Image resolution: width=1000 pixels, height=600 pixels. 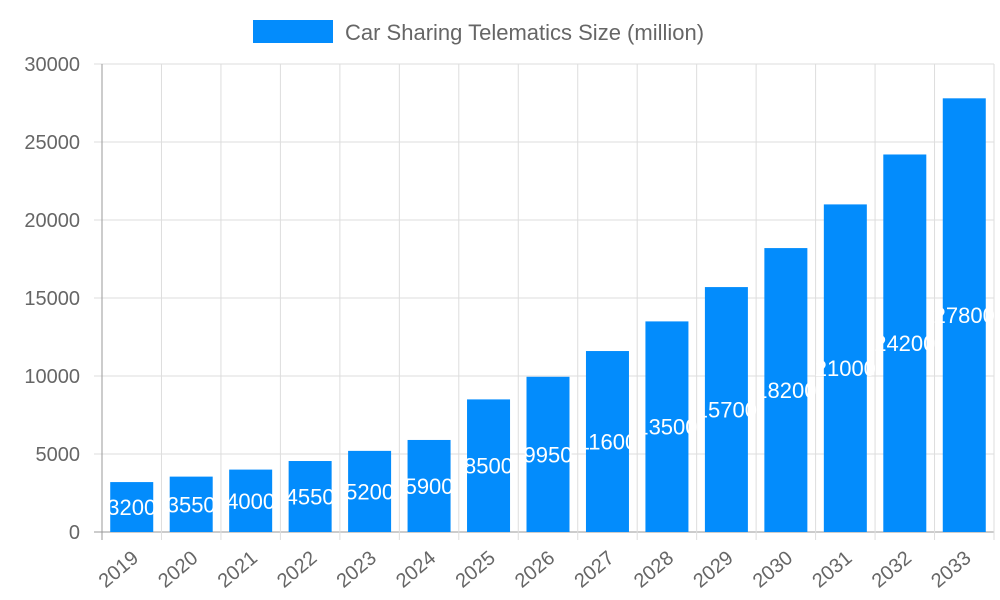 I want to click on x-tick-label: 2029, so click(x=713, y=569).